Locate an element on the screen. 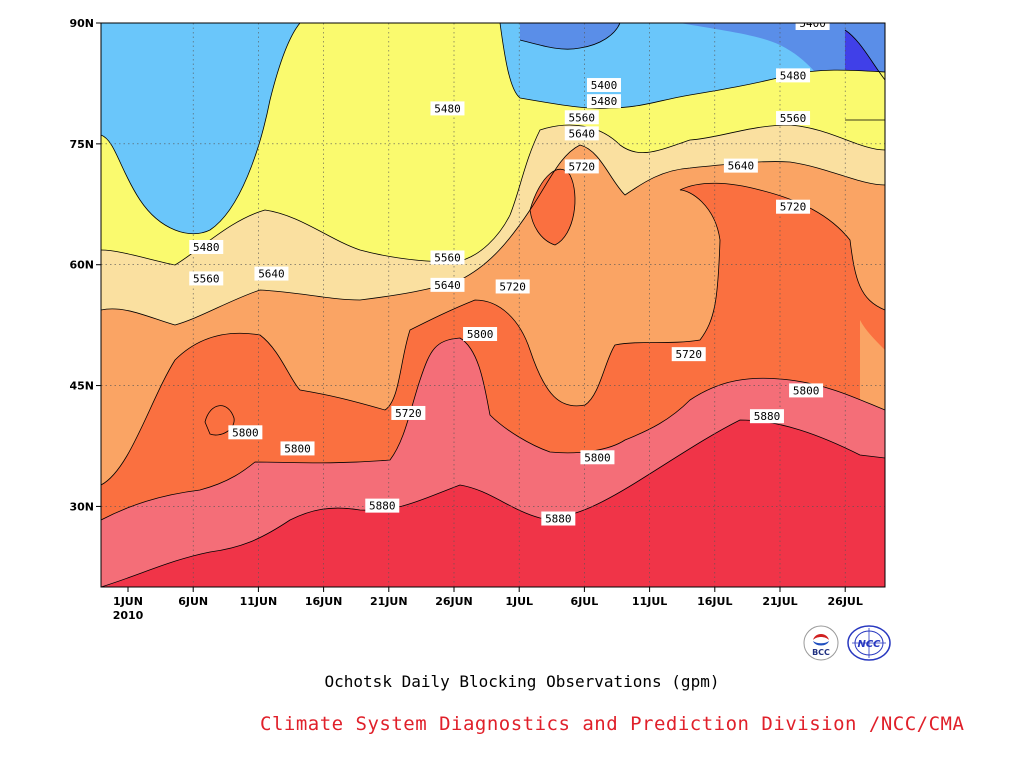  y-tick-label: 75N is located at coordinates (81, 144).